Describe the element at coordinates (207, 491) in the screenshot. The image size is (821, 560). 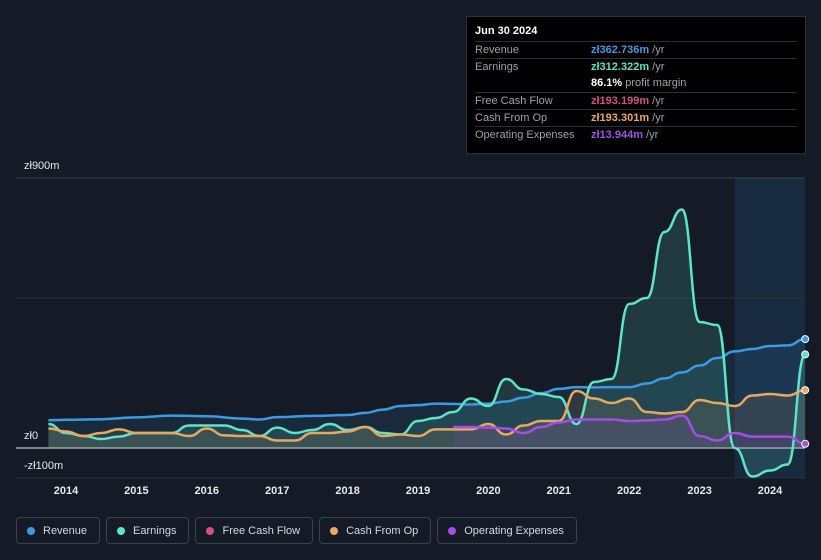
I see `x-tick-label: 2016` at that location.